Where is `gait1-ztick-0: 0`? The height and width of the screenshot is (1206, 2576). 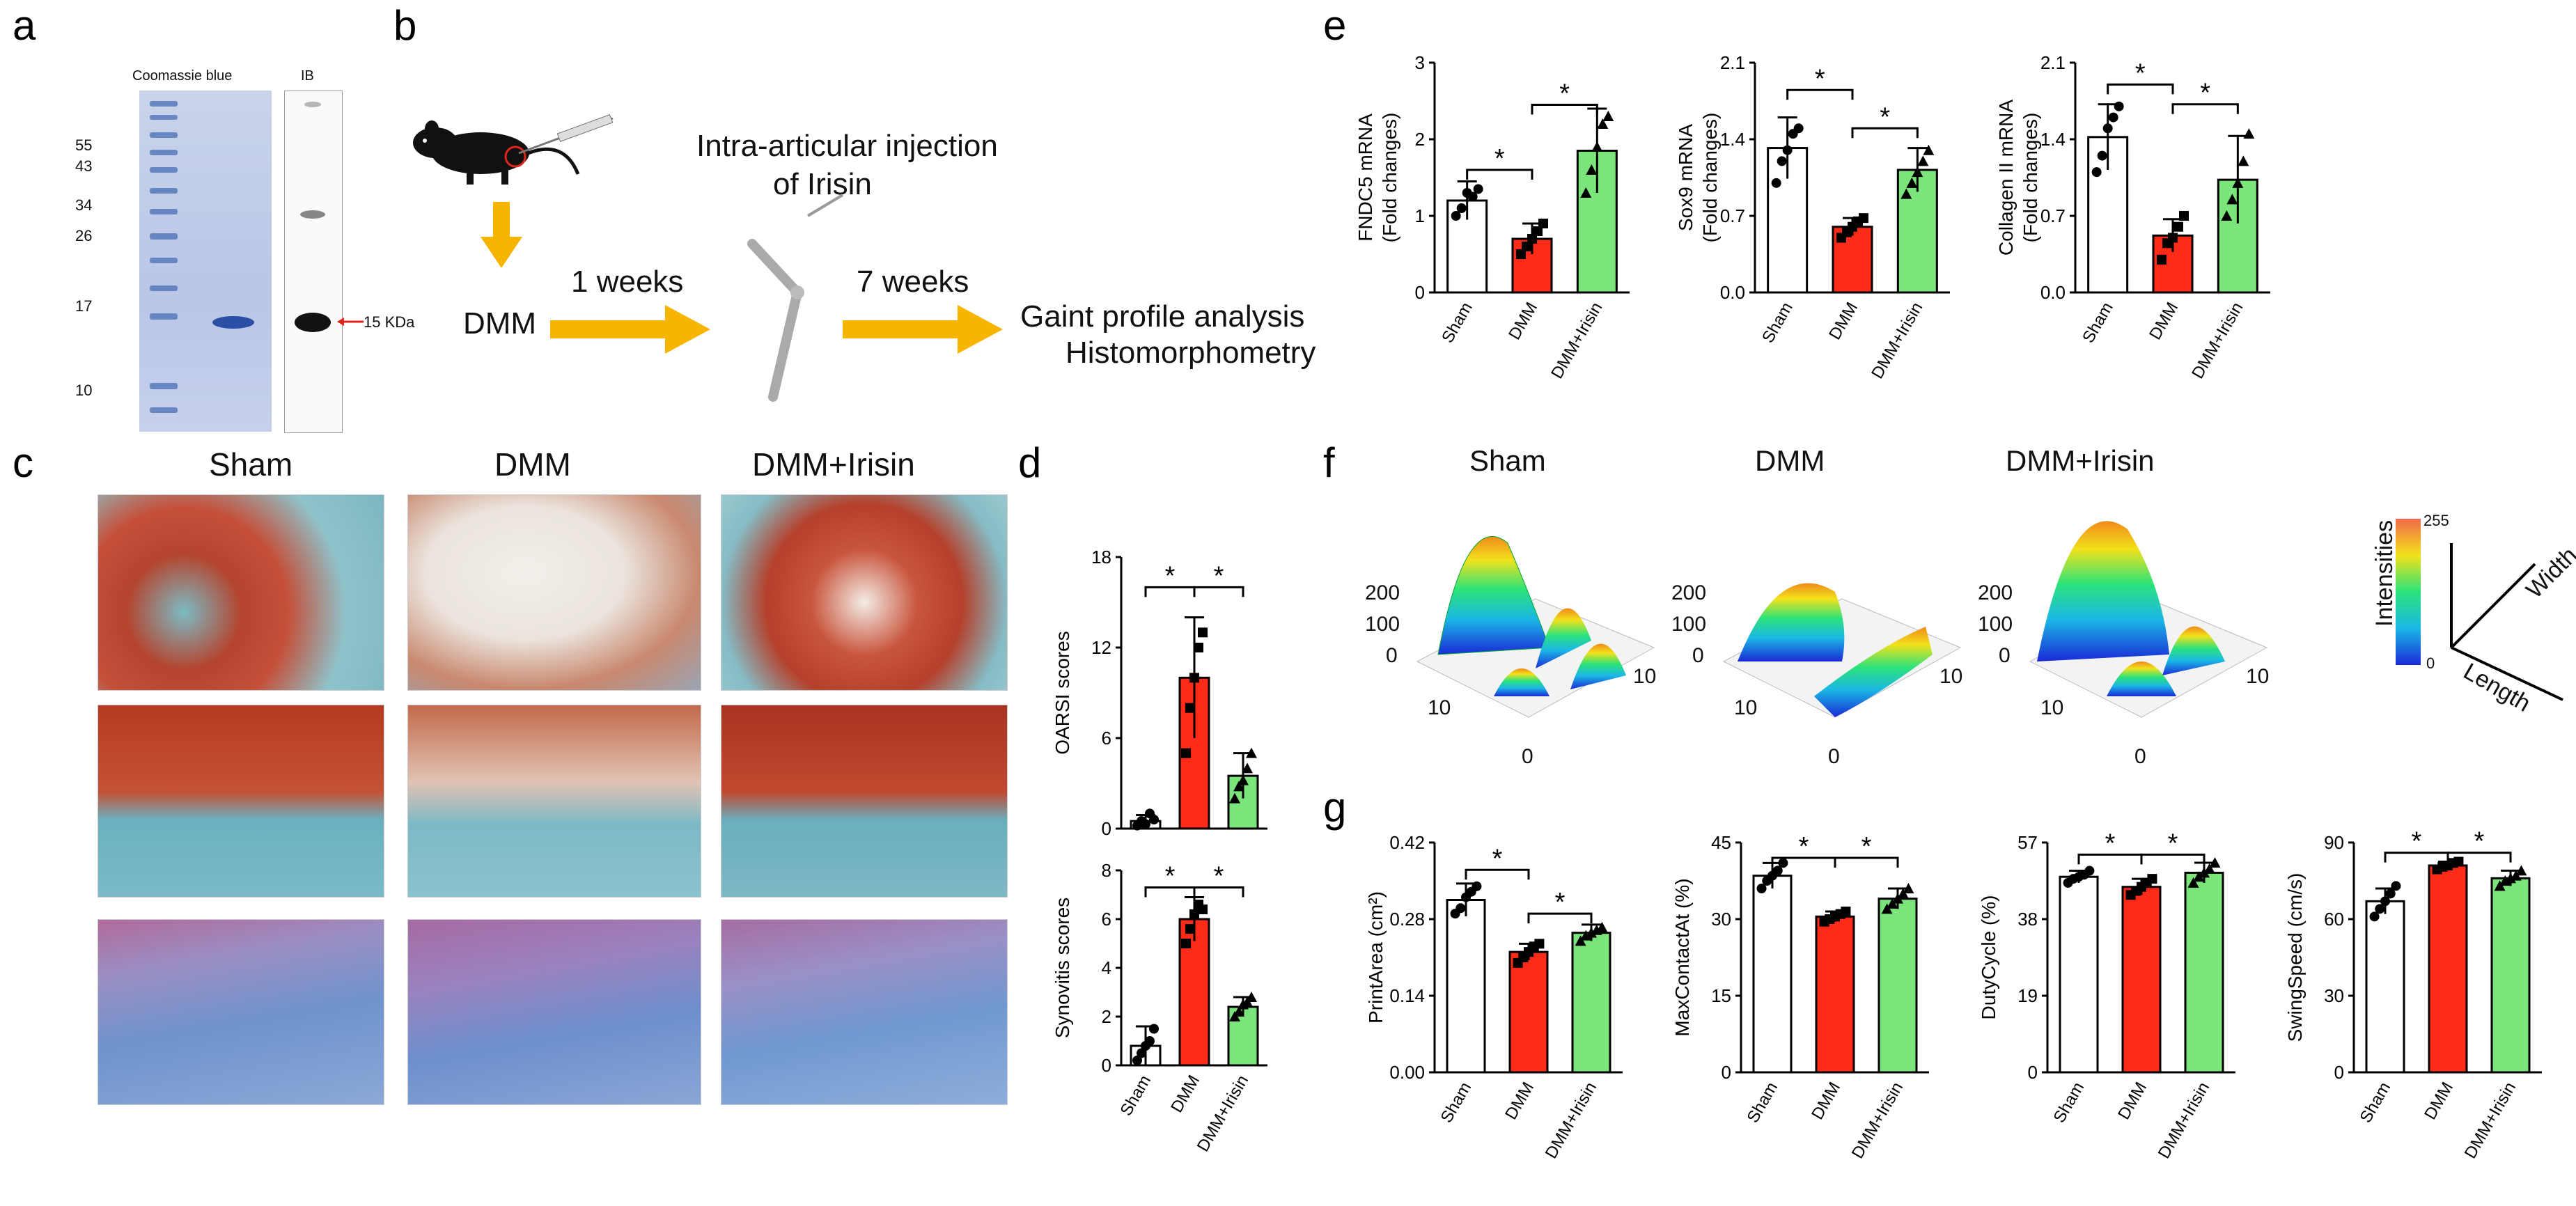 gait1-ztick-0: 0 is located at coordinates (1392, 655).